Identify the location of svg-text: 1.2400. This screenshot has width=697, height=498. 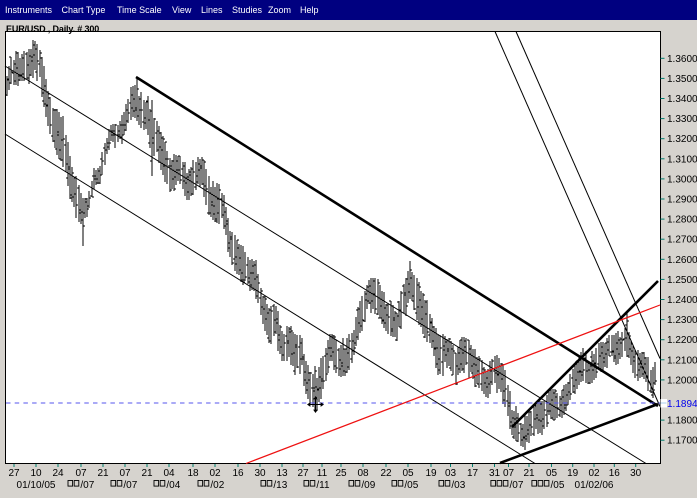
(682, 300).